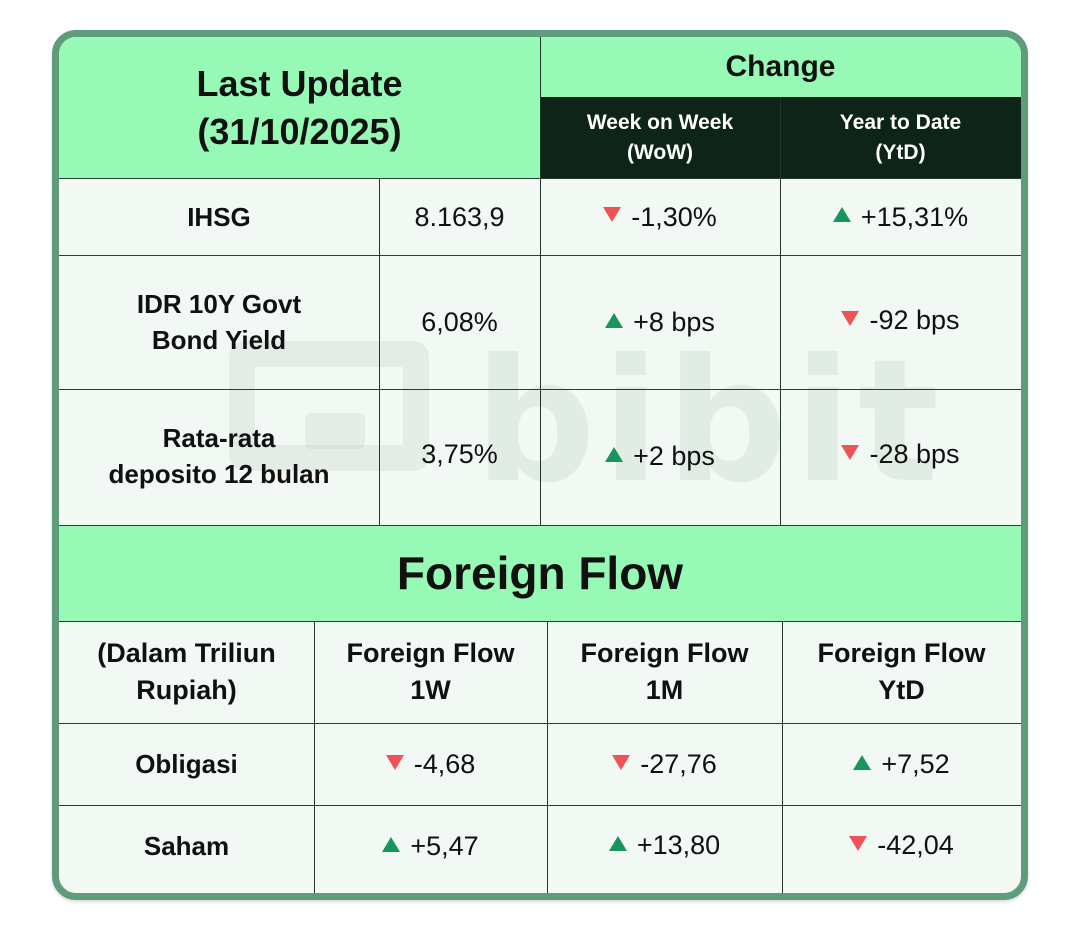 The height and width of the screenshot is (930, 1080). I want to click on indicator-wow: +2 bps, so click(660, 456).